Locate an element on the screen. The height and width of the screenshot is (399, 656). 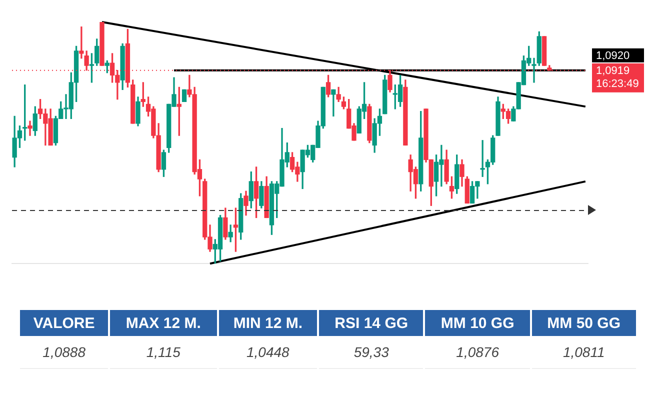
category-label: MM 50 GG is located at coordinates (584, 323).